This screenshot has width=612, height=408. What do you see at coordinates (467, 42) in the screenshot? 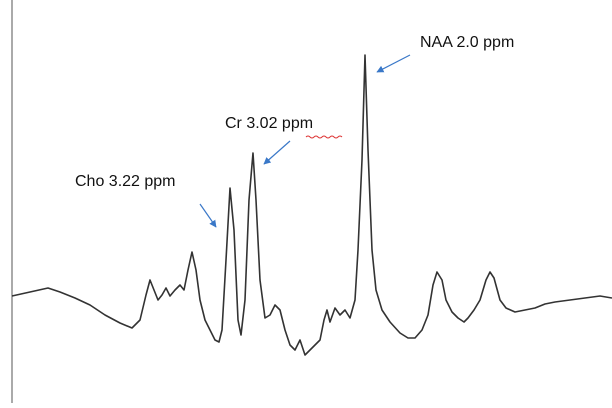
I see `naa-label: NAA 2.0 ppm` at bounding box center [467, 42].